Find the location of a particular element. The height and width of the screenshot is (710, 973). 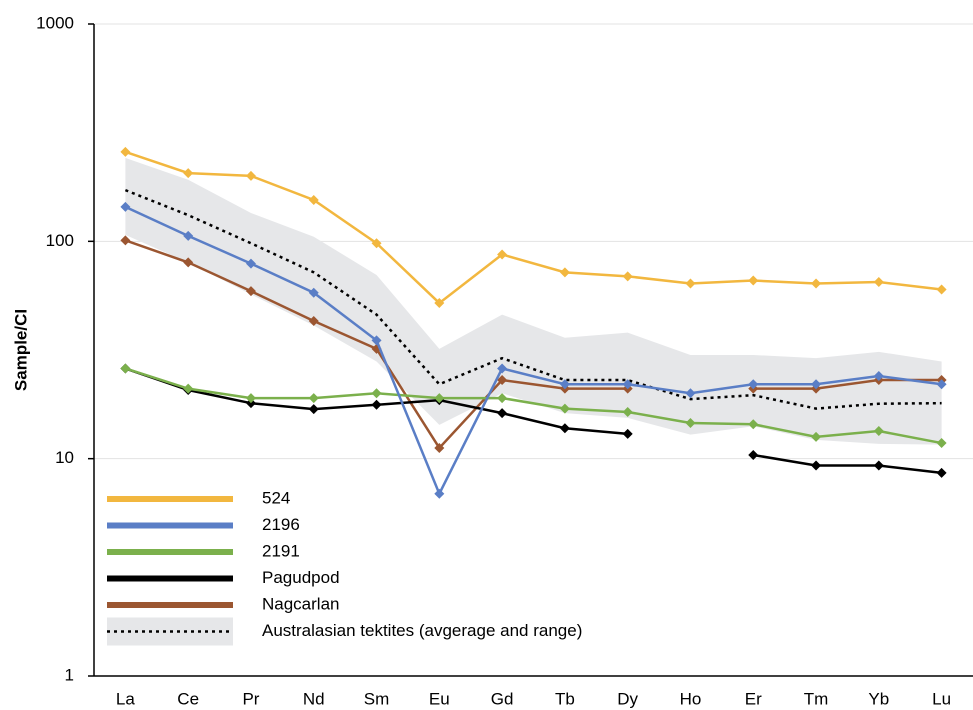

x-tick-label: Dy is located at coordinates (627, 698).